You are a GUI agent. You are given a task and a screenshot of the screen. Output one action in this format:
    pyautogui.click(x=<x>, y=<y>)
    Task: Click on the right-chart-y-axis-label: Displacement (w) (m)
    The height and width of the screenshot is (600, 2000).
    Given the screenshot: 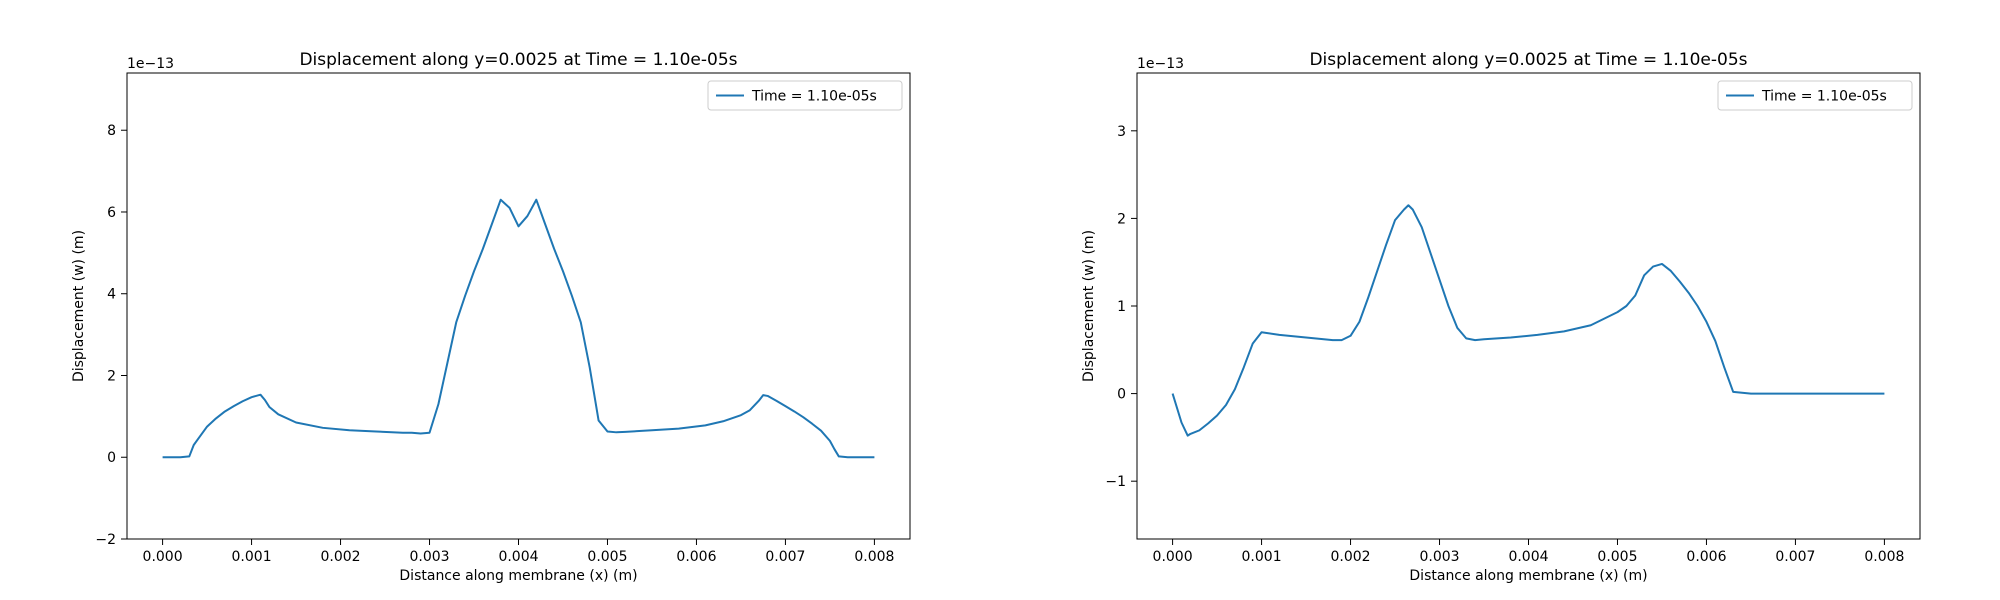 What is the action you would take?
    pyautogui.click(x=1089, y=306)
    